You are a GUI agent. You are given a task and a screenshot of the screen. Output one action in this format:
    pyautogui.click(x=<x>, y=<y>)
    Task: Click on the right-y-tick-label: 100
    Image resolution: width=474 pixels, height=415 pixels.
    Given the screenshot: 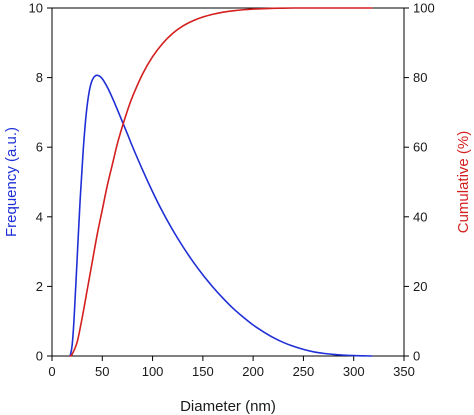 What is the action you would take?
    pyautogui.click(x=424, y=8)
    